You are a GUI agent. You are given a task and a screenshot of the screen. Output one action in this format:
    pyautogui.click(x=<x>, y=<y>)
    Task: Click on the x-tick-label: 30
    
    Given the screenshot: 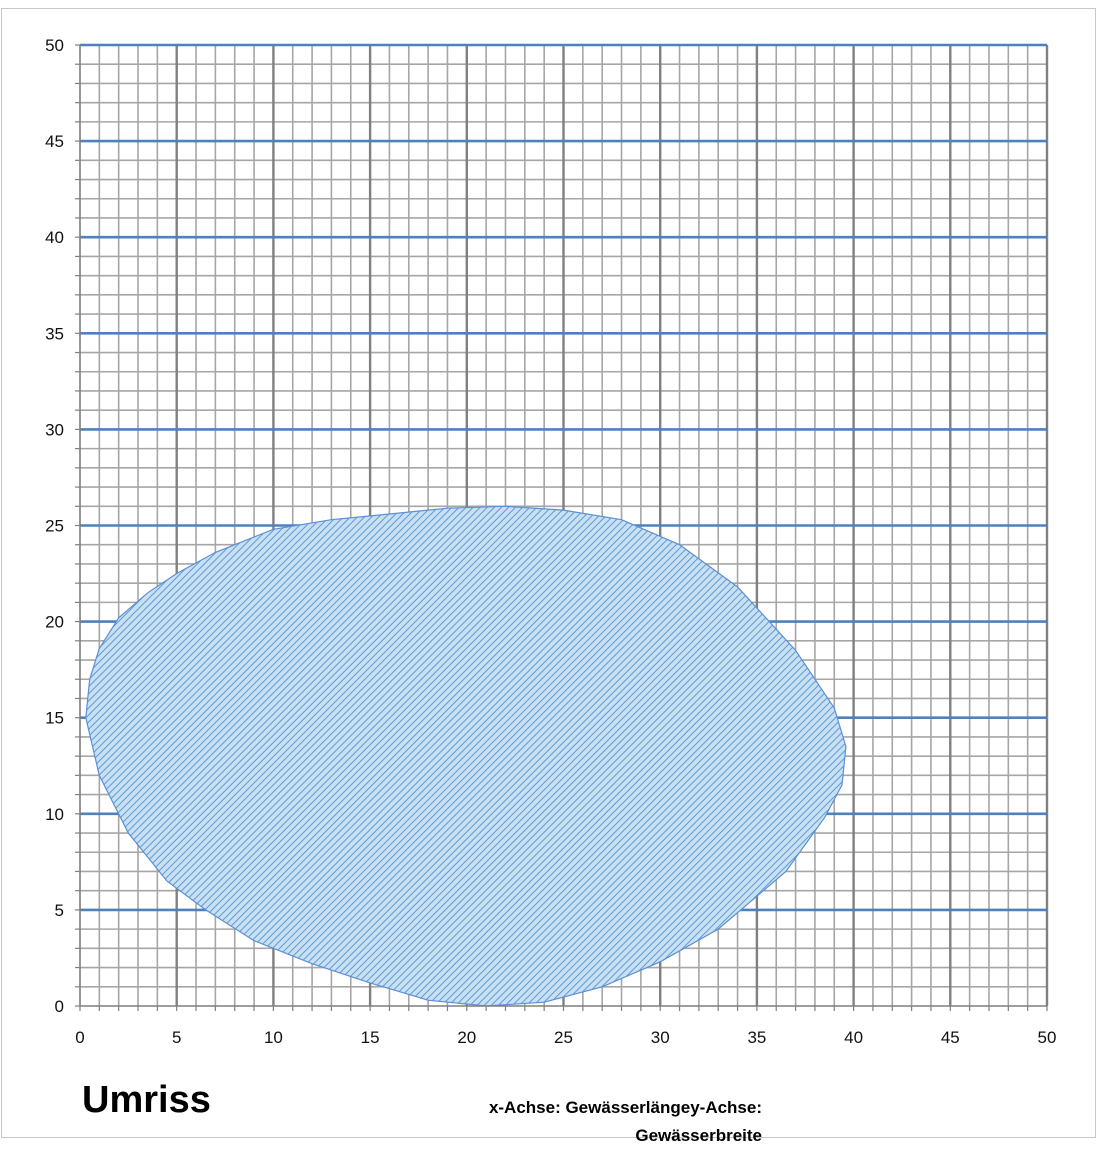 What is the action you would take?
    pyautogui.click(x=660, y=1037)
    